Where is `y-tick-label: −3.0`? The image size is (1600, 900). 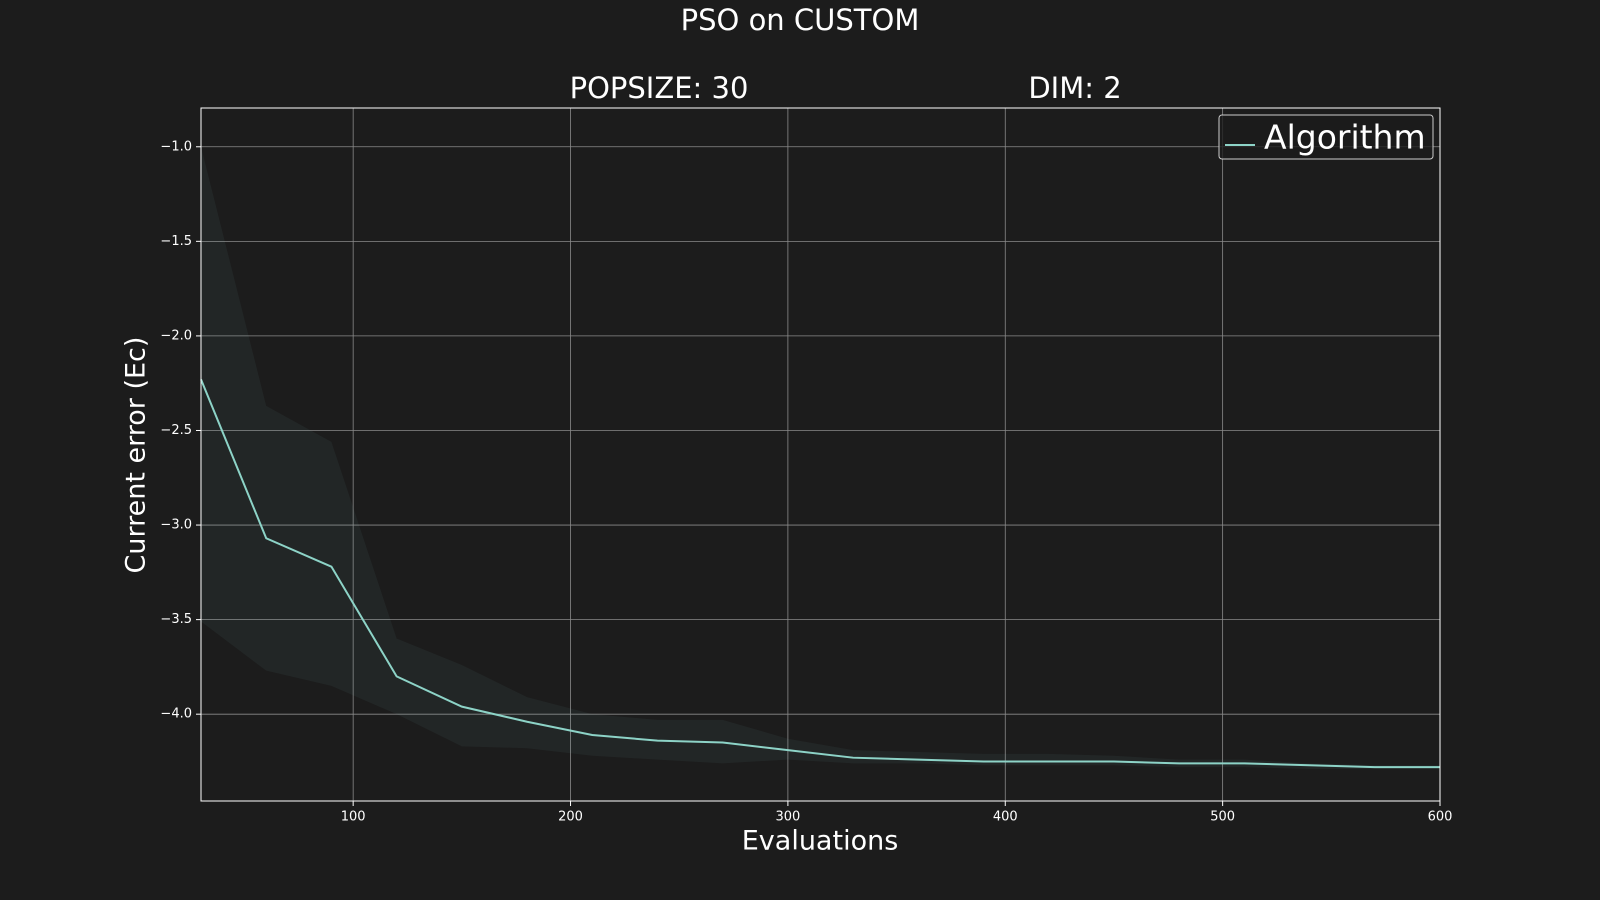 y-tick-label: −3.0 is located at coordinates (176, 525).